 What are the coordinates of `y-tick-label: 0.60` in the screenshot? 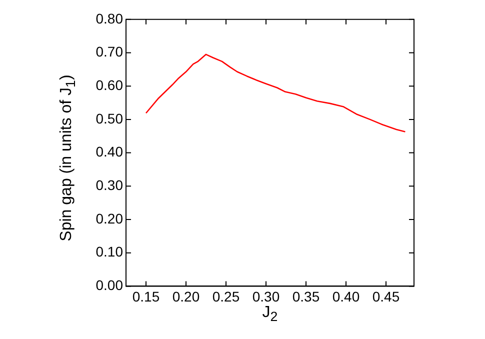 It's located at (110, 84).